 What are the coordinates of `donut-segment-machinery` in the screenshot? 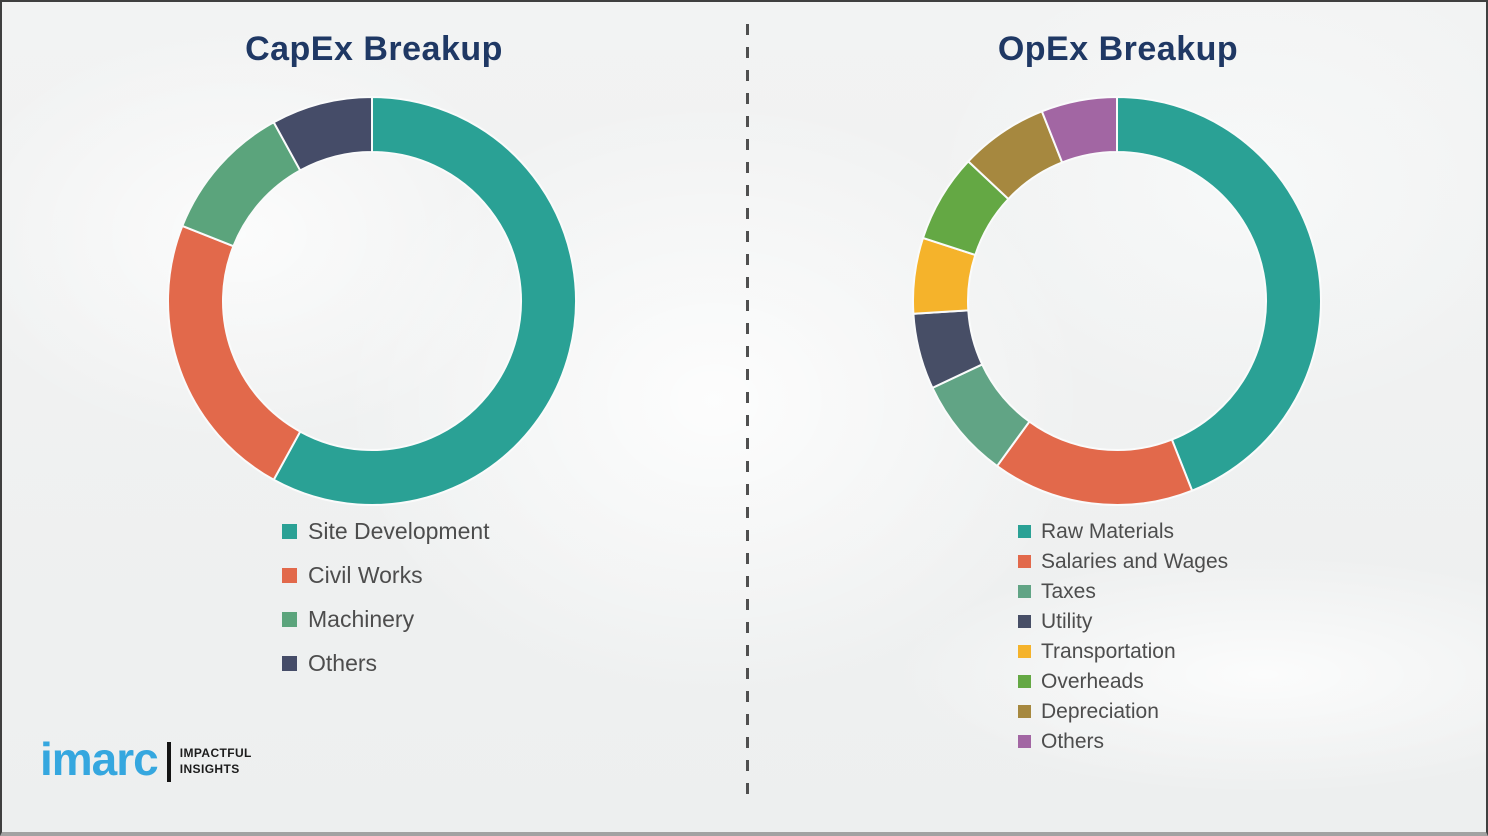 It's located at (241, 184).